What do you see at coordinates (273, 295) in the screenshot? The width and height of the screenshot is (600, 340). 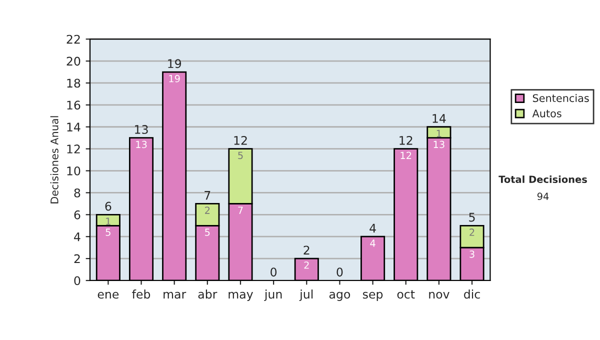 I see `x-tick-label: jun` at bounding box center [273, 295].